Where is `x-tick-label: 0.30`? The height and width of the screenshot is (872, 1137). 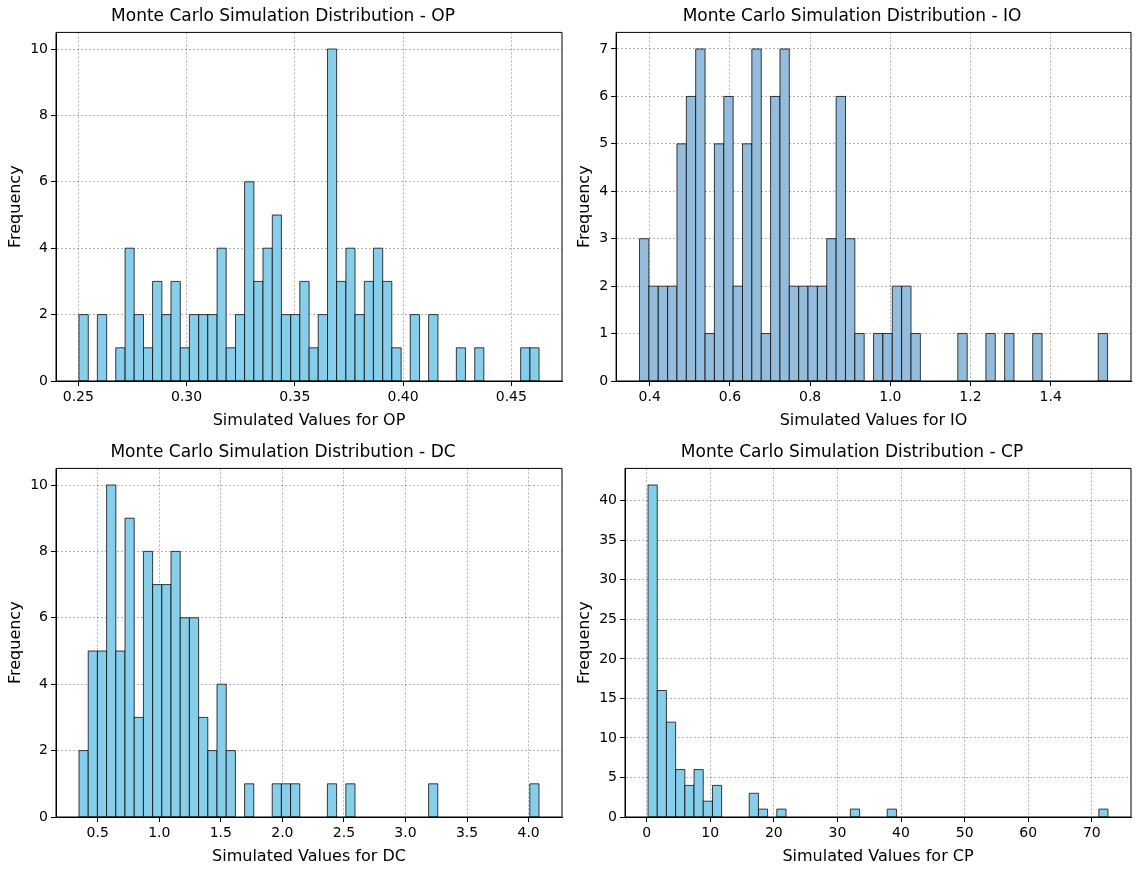 x-tick-label: 0.30 is located at coordinates (186, 396).